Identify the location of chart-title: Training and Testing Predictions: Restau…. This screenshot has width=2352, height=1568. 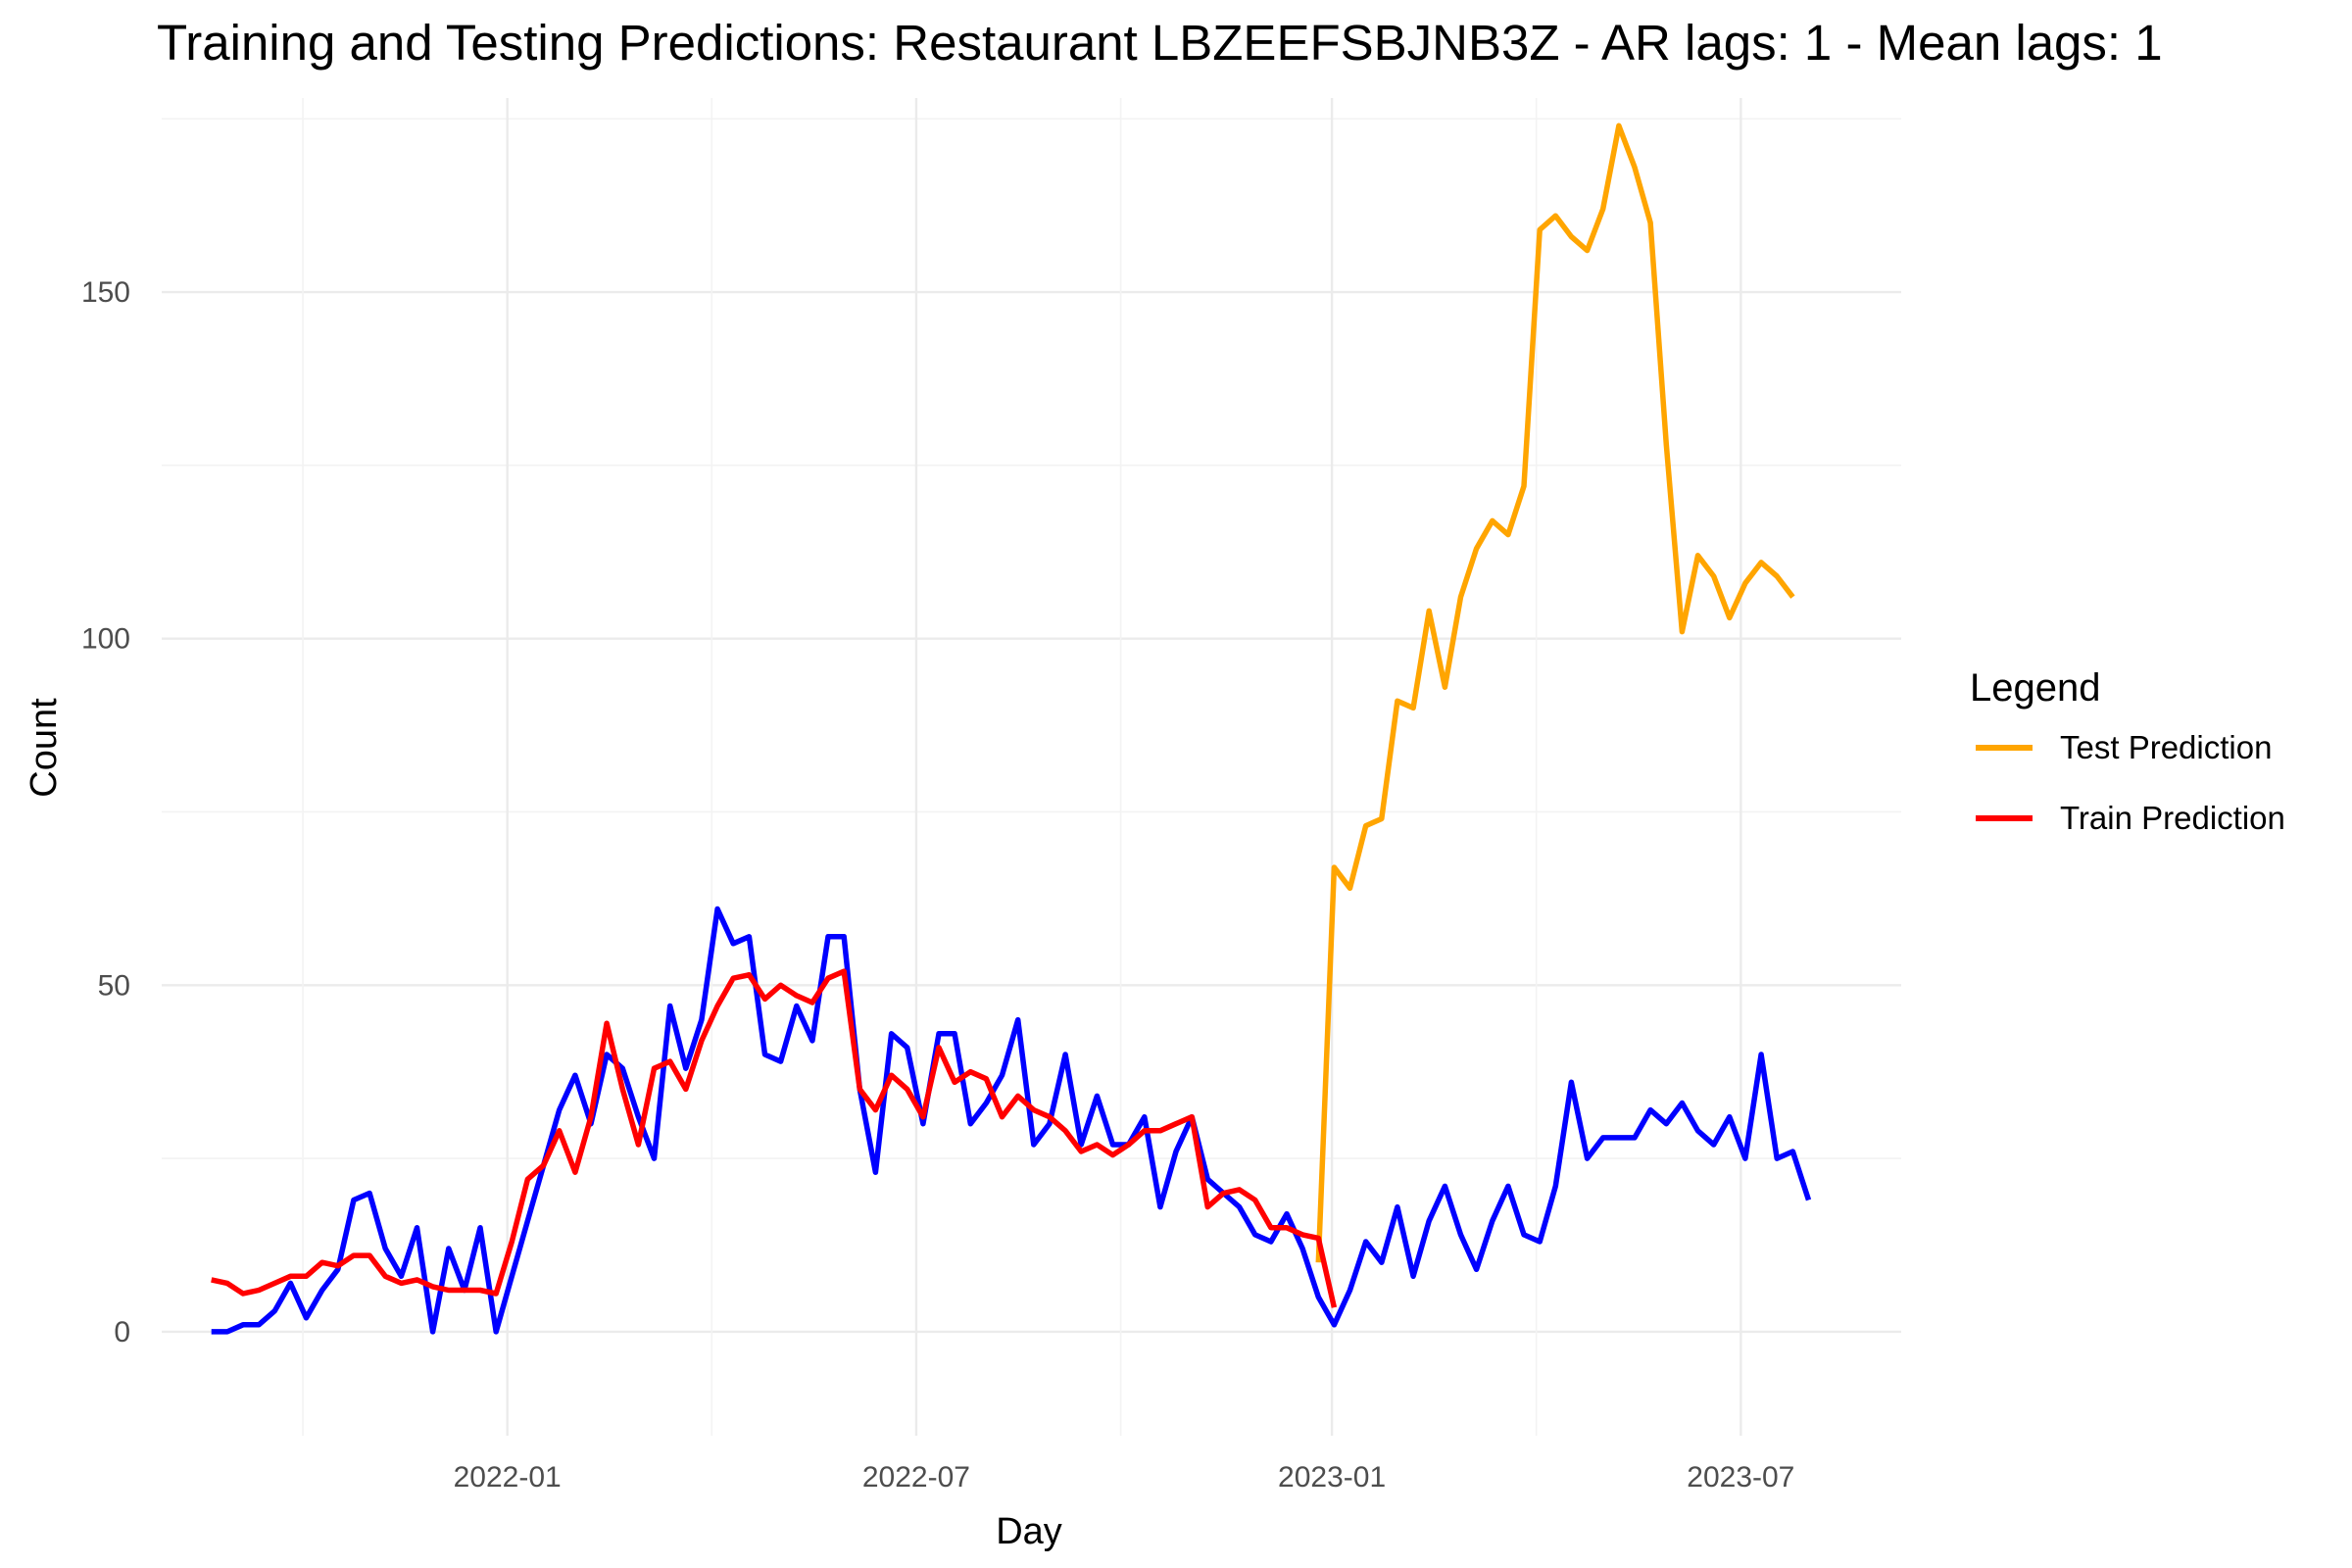
(1160, 43).